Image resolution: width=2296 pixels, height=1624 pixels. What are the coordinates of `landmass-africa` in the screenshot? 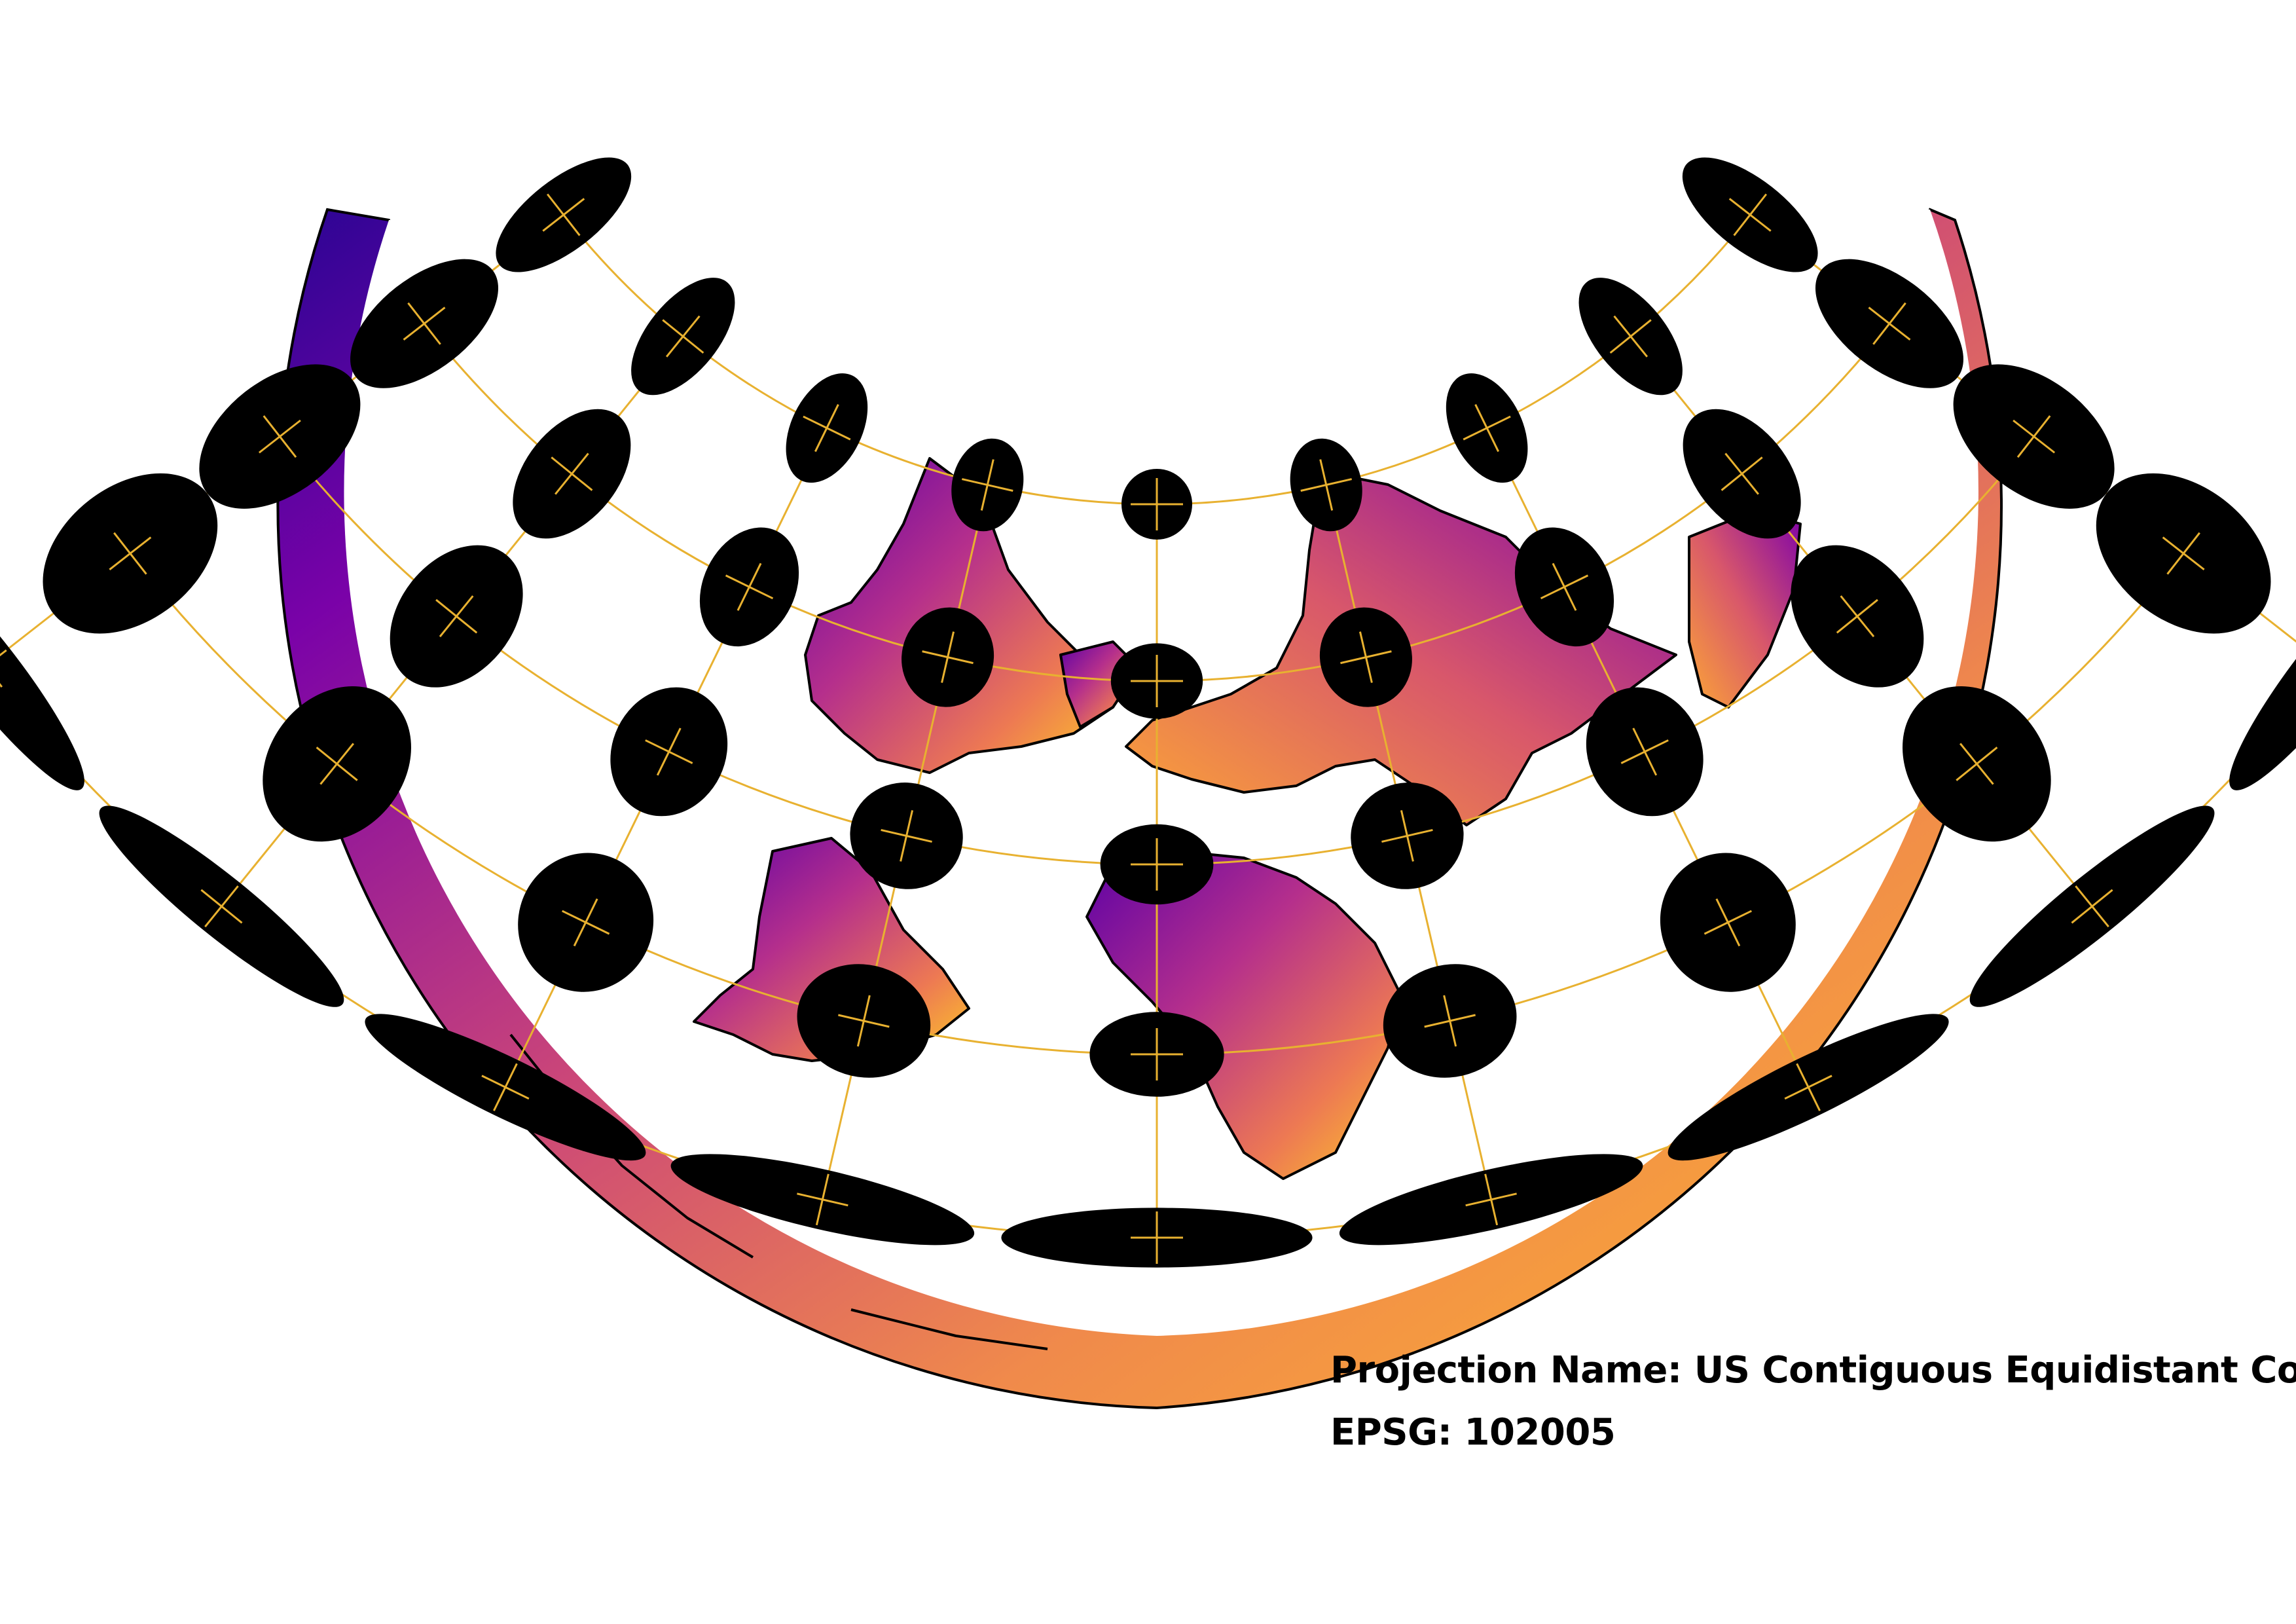 It's located at (1243, 1015).